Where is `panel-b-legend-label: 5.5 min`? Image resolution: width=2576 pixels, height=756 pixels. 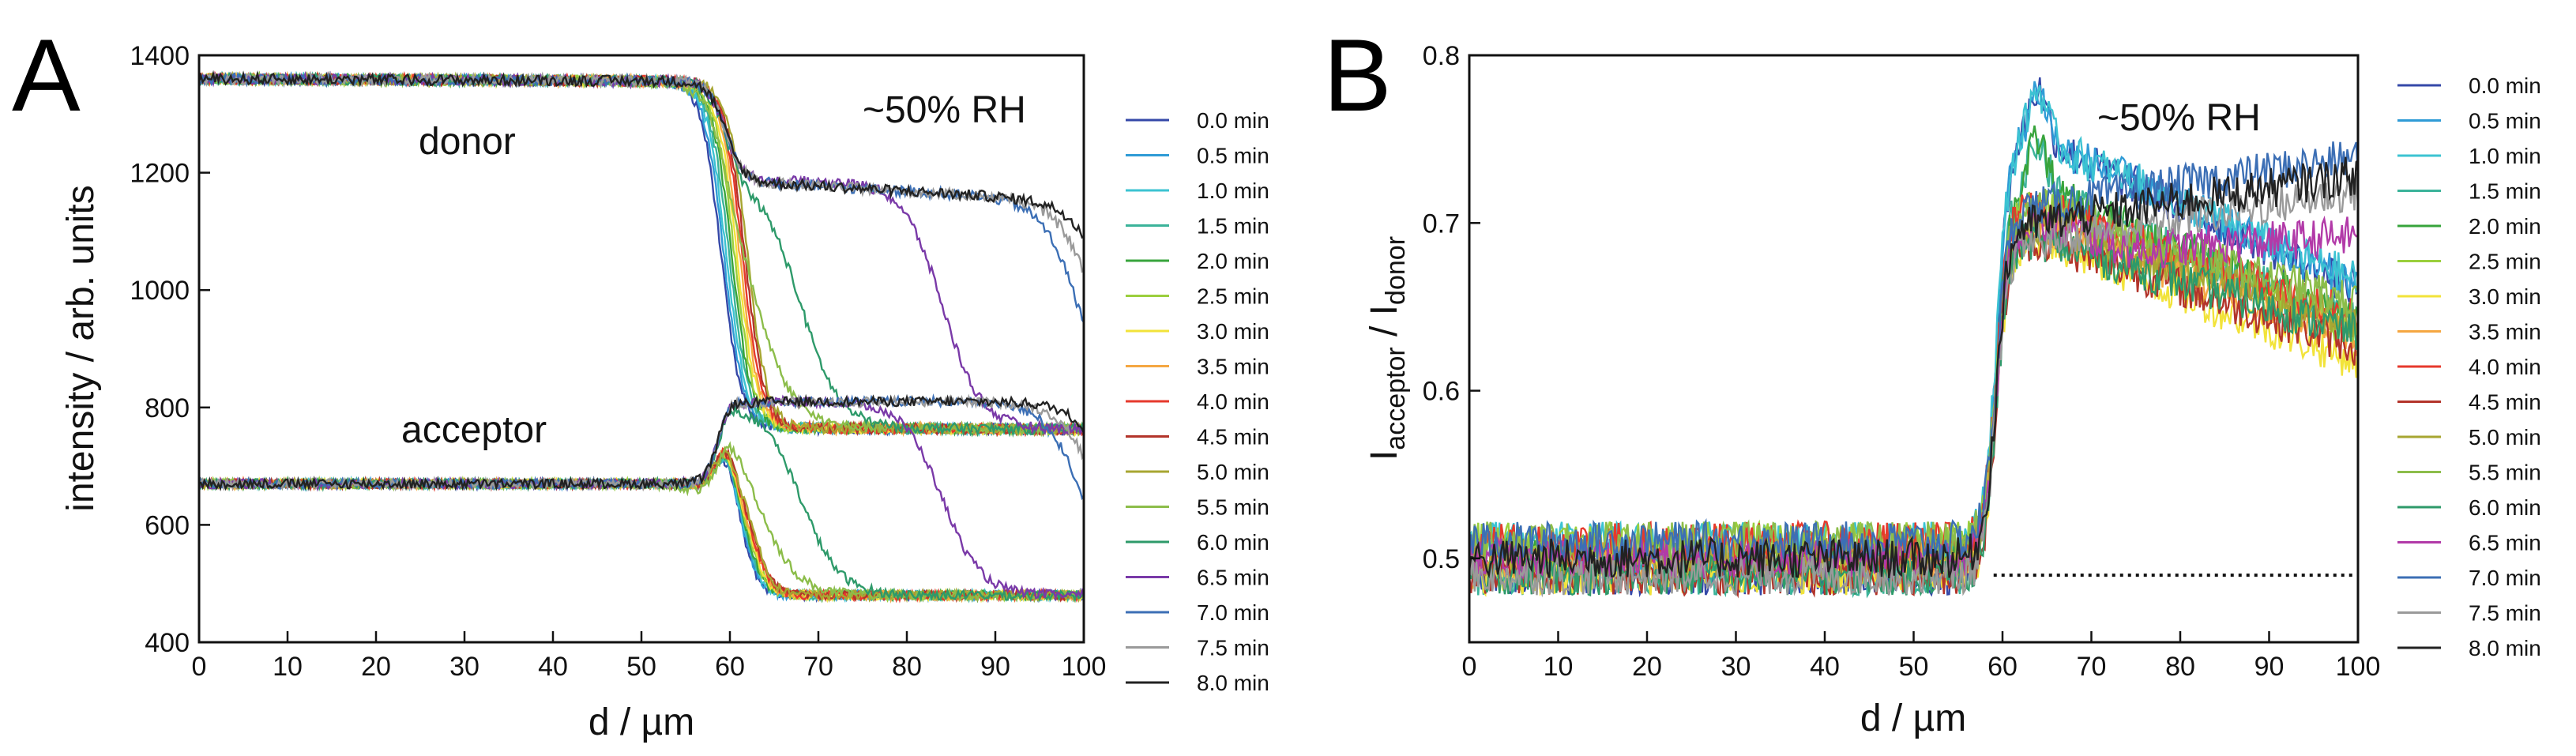
panel-b-legend-label: 5.5 min is located at coordinates (2505, 473).